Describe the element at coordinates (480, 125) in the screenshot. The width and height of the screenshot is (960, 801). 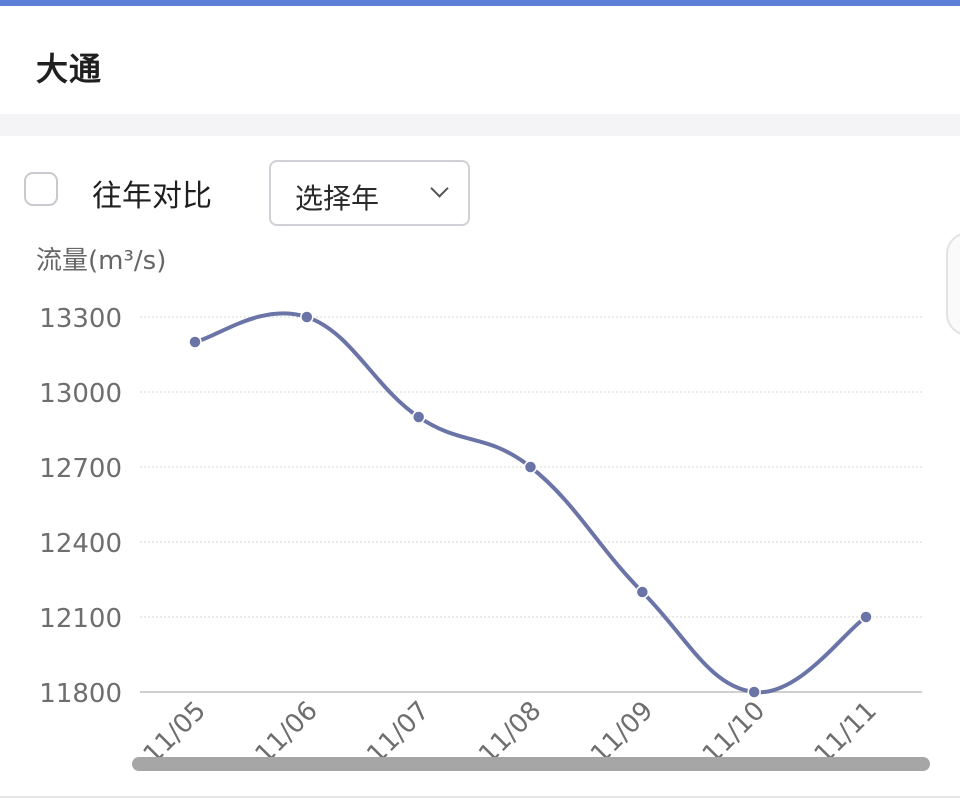
I see `section-divider` at that location.